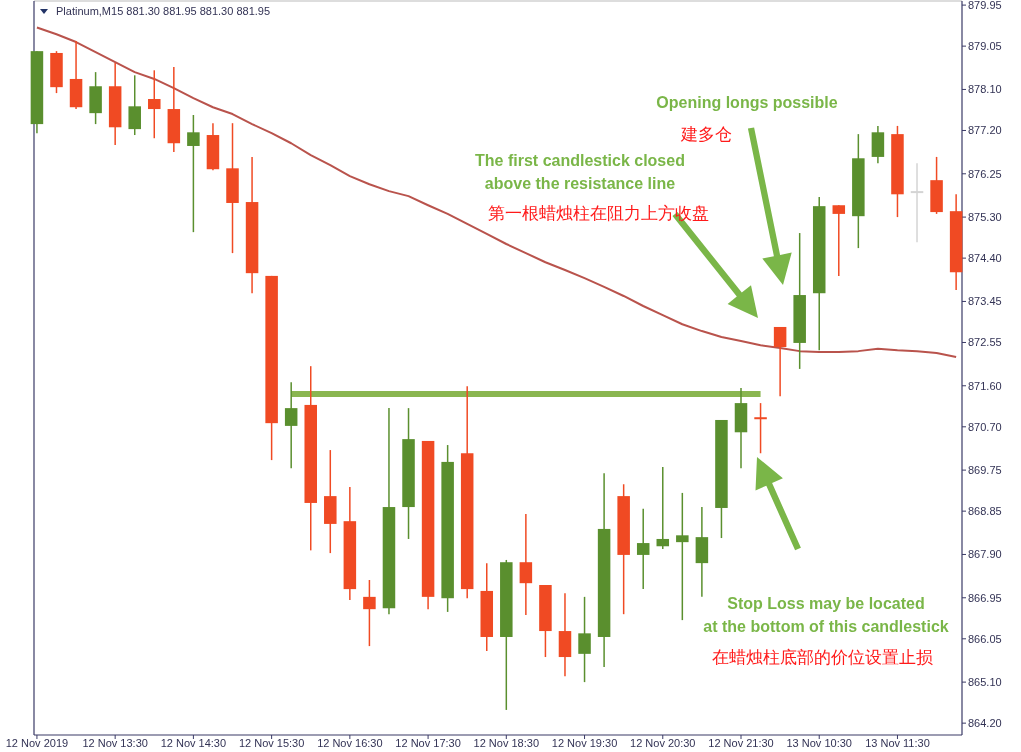 The height and width of the screenshot is (752, 1021). What do you see at coordinates (985, 6) in the screenshot?
I see `y-tick-label: 879.95` at bounding box center [985, 6].